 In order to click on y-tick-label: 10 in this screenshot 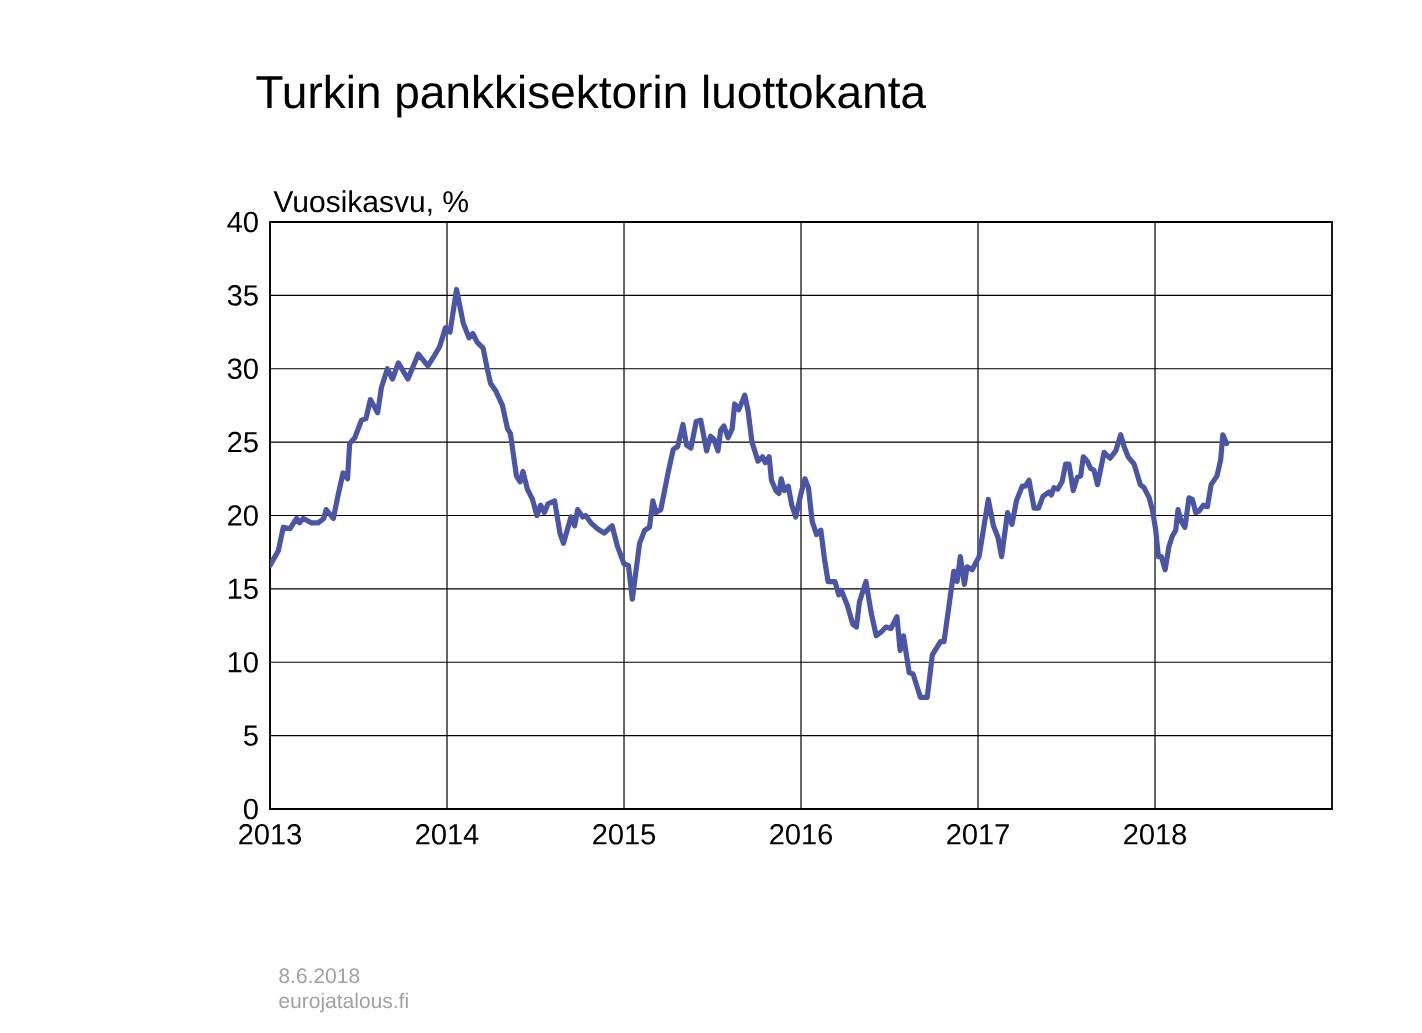, I will do `click(243, 662)`.